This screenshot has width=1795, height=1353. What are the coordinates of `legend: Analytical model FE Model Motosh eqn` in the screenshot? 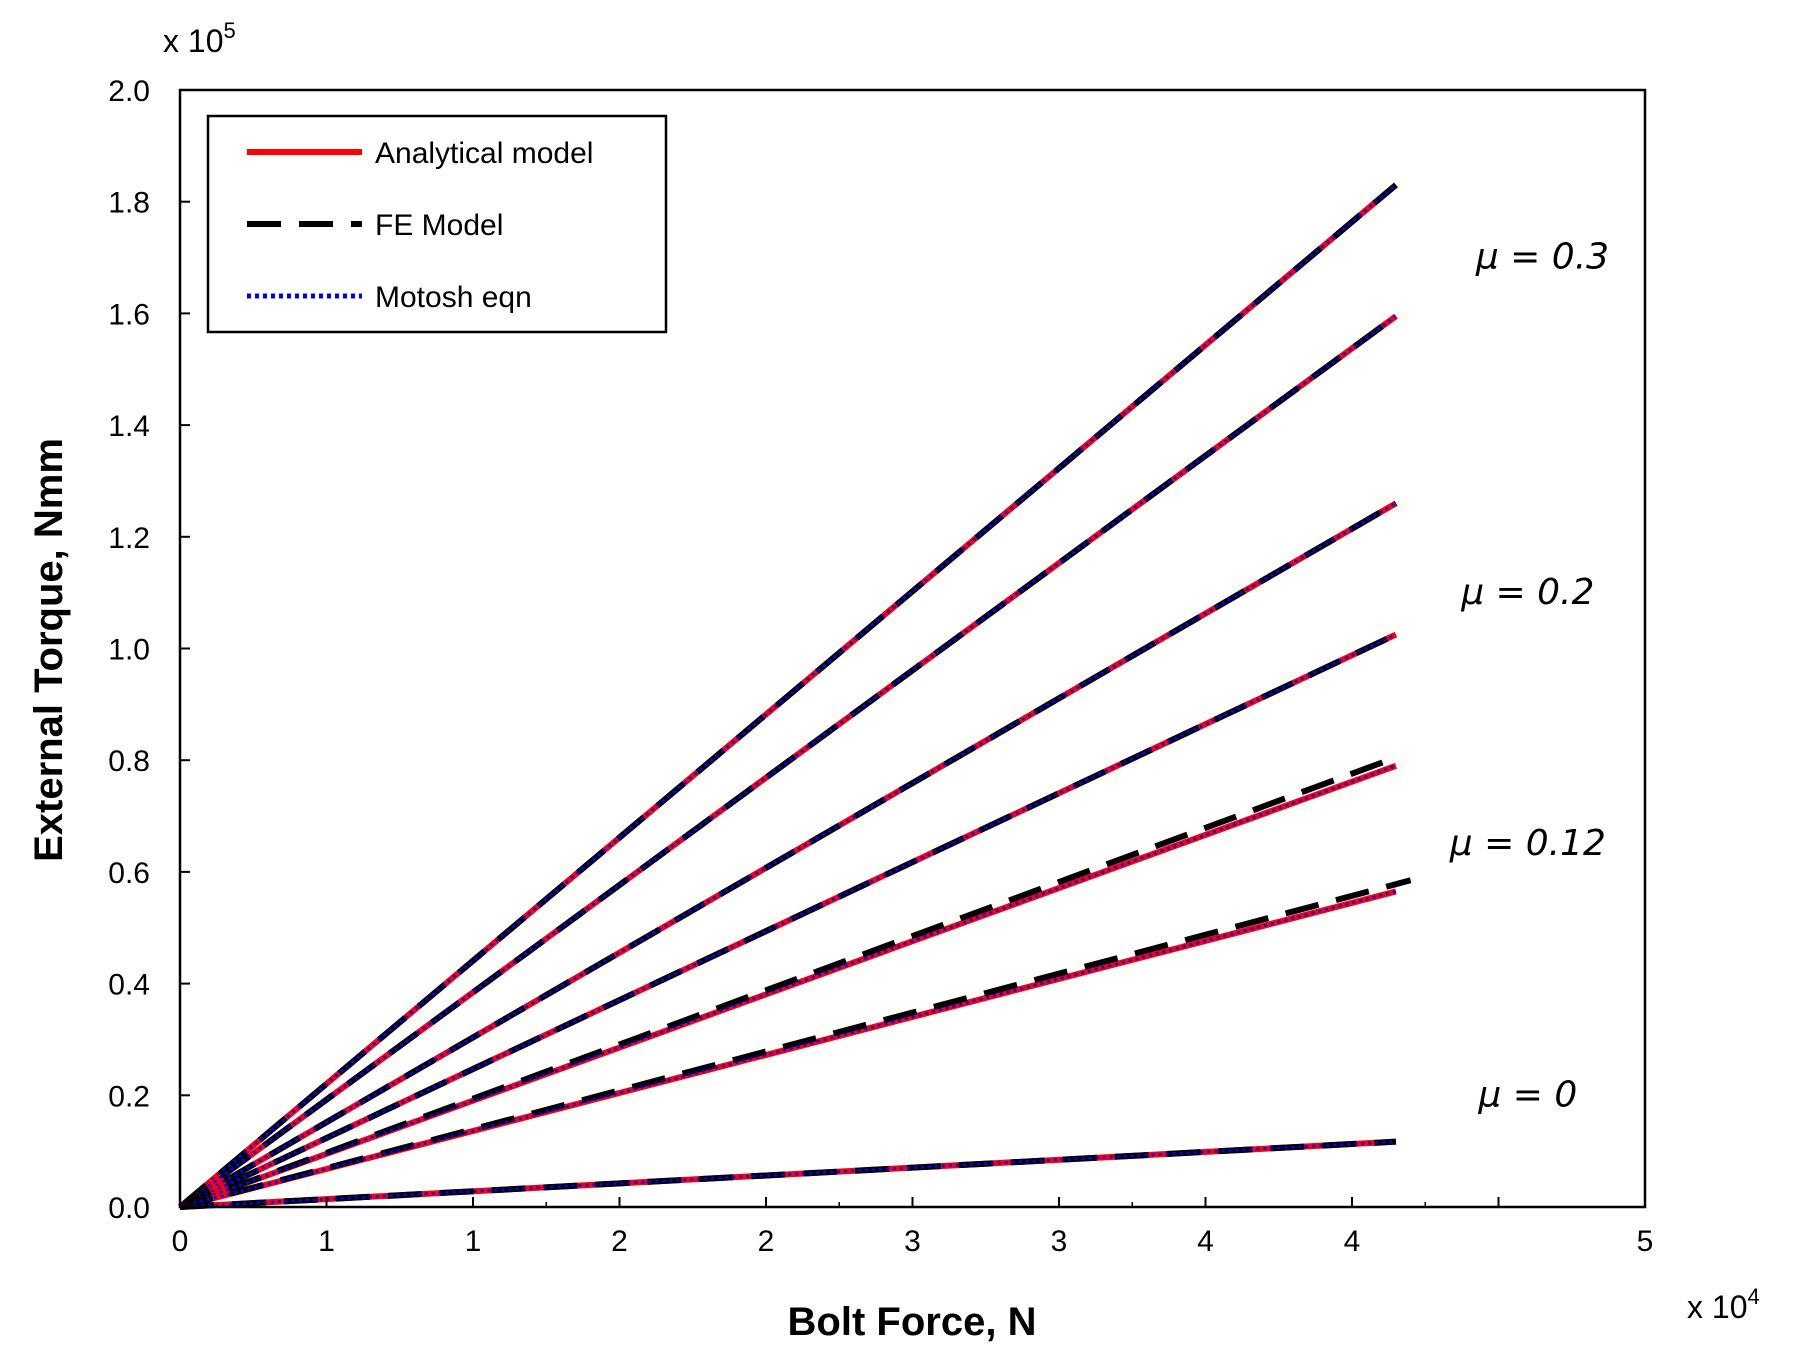 It's located at (437, 224).